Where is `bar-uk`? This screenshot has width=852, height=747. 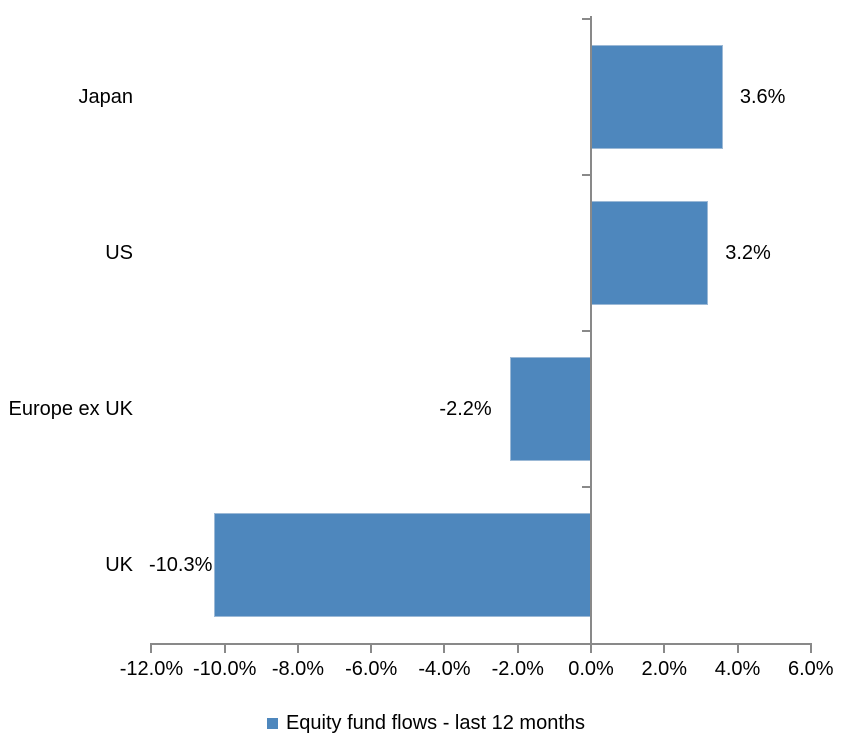
bar-uk is located at coordinates (402, 565).